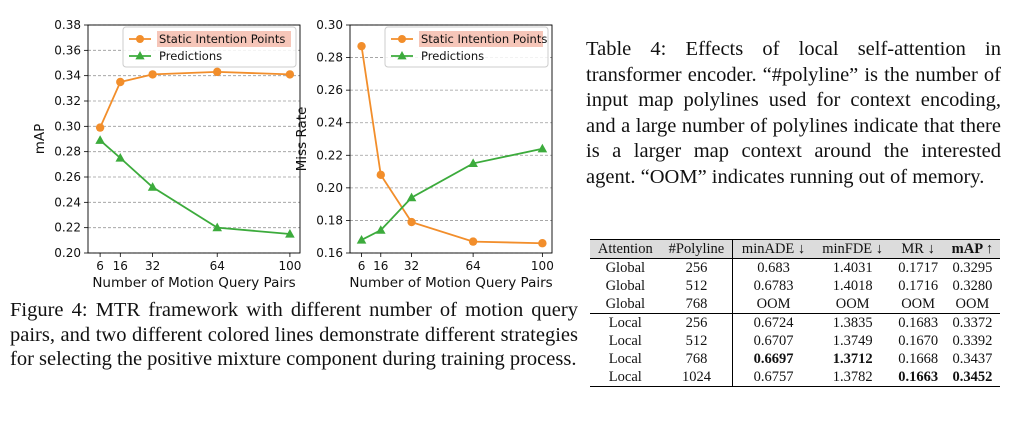 The width and height of the screenshot is (1027, 421). Describe the element at coordinates (773, 341) in the screenshot. I see `cell: 0.6707` at that location.